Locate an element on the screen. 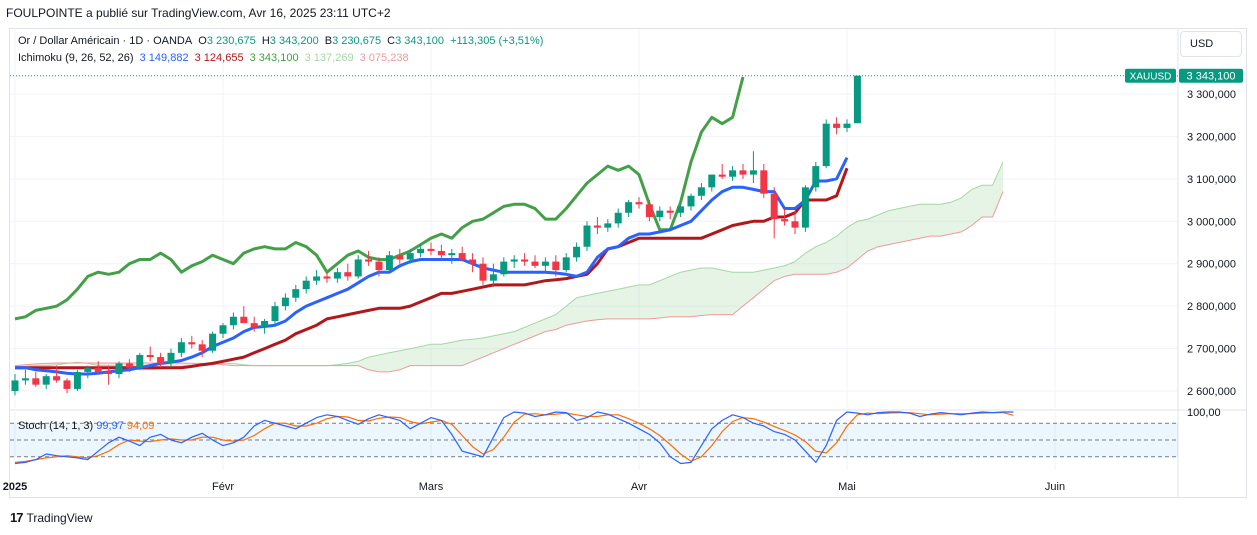 Image resolution: width=1257 pixels, height=535 pixels. low-label: B is located at coordinates (328, 41).